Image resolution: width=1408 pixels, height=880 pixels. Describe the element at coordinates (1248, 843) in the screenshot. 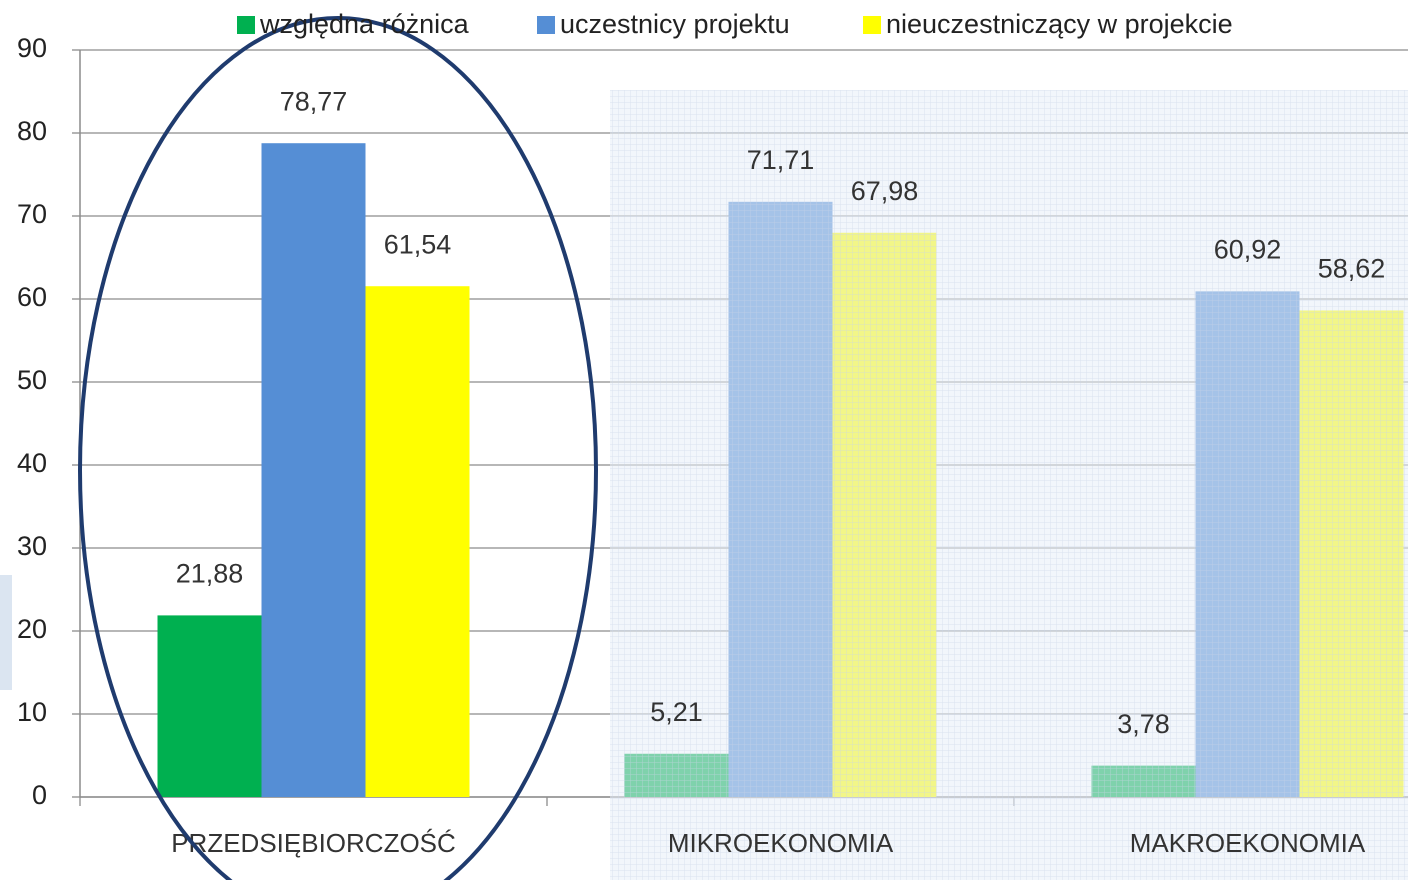

I see `x-tick-label: MAKROEKONOMIA` at that location.